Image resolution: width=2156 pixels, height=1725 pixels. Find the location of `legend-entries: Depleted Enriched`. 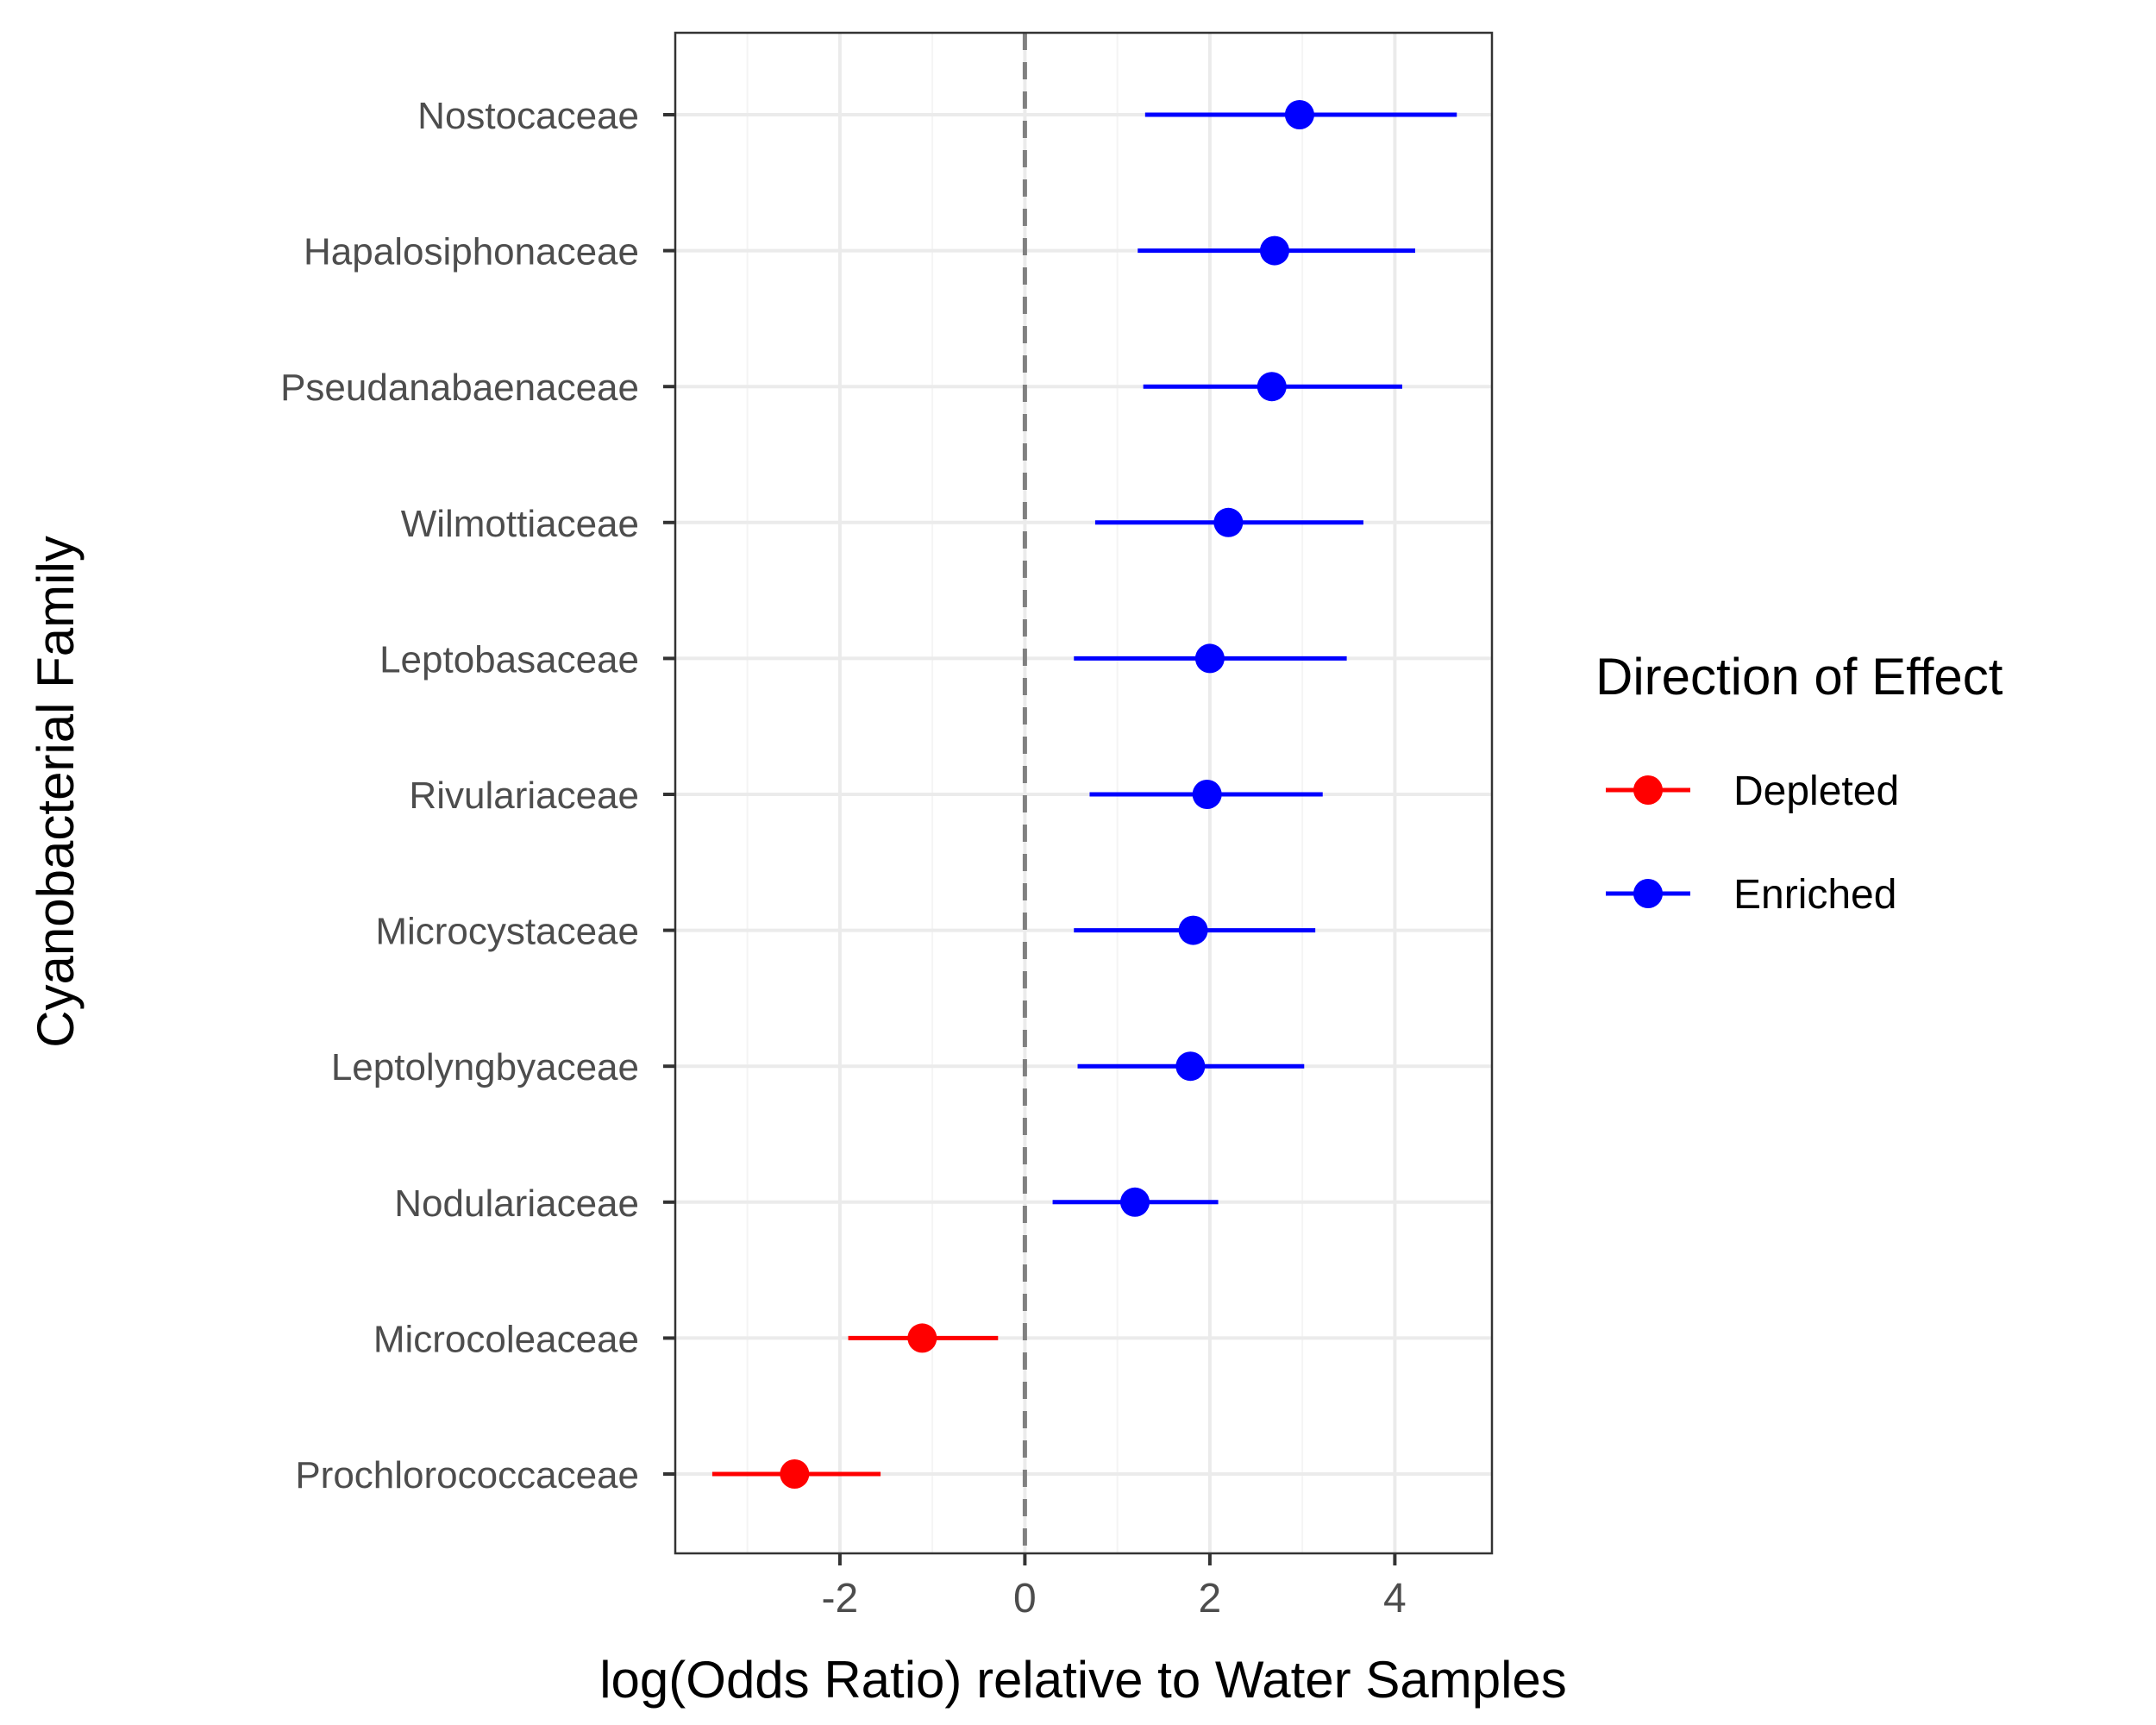

legend-entries: Depleted Enriched is located at coordinates (1752, 843).